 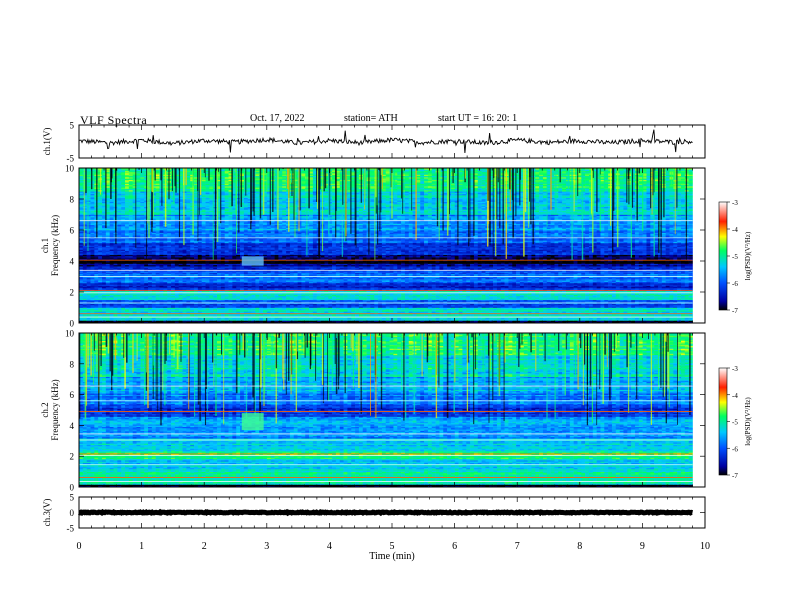 I want to click on y-axis-label: ch.1(V), so click(x=47, y=142).